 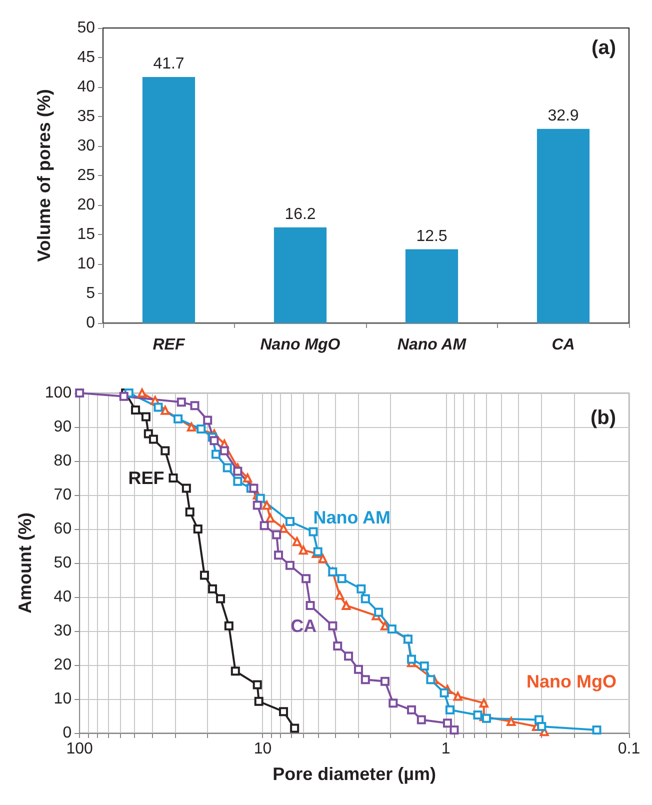 I want to click on x-tick-label: 0.1, so click(x=629, y=749).